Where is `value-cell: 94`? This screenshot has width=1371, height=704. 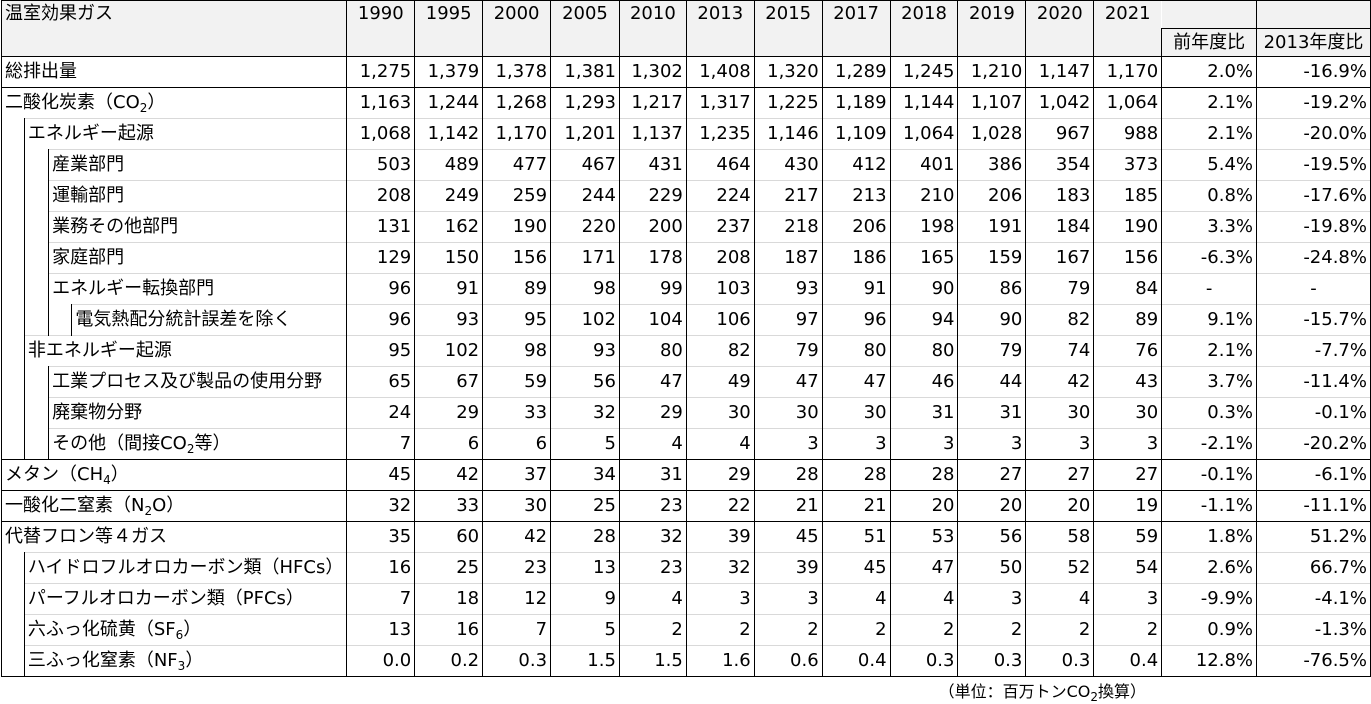 value-cell: 94 is located at coordinates (924, 320).